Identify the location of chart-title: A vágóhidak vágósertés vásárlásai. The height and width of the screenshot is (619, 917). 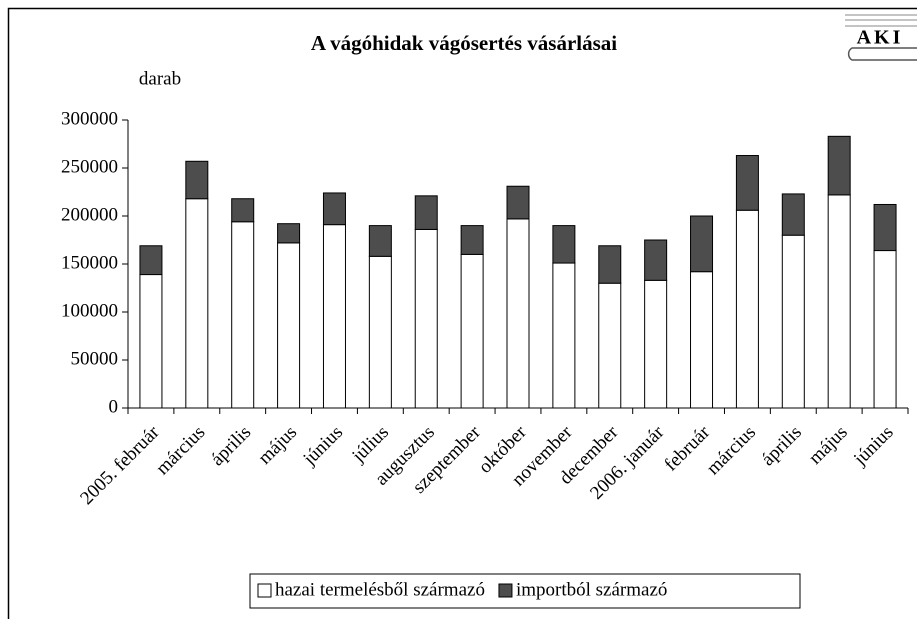
(464, 43).